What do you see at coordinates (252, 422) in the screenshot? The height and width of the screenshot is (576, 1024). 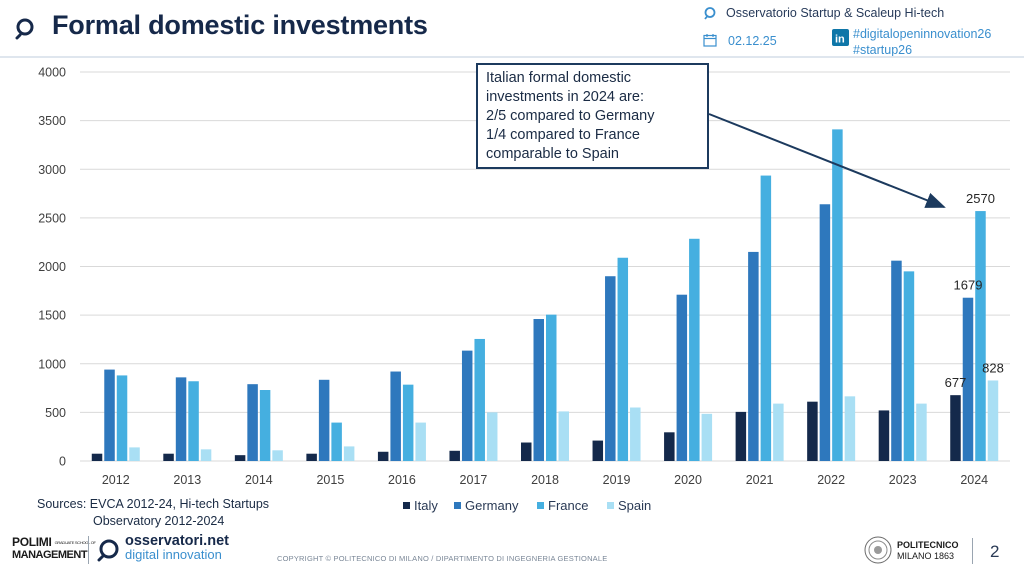 I see `bar-germany-2014` at bounding box center [252, 422].